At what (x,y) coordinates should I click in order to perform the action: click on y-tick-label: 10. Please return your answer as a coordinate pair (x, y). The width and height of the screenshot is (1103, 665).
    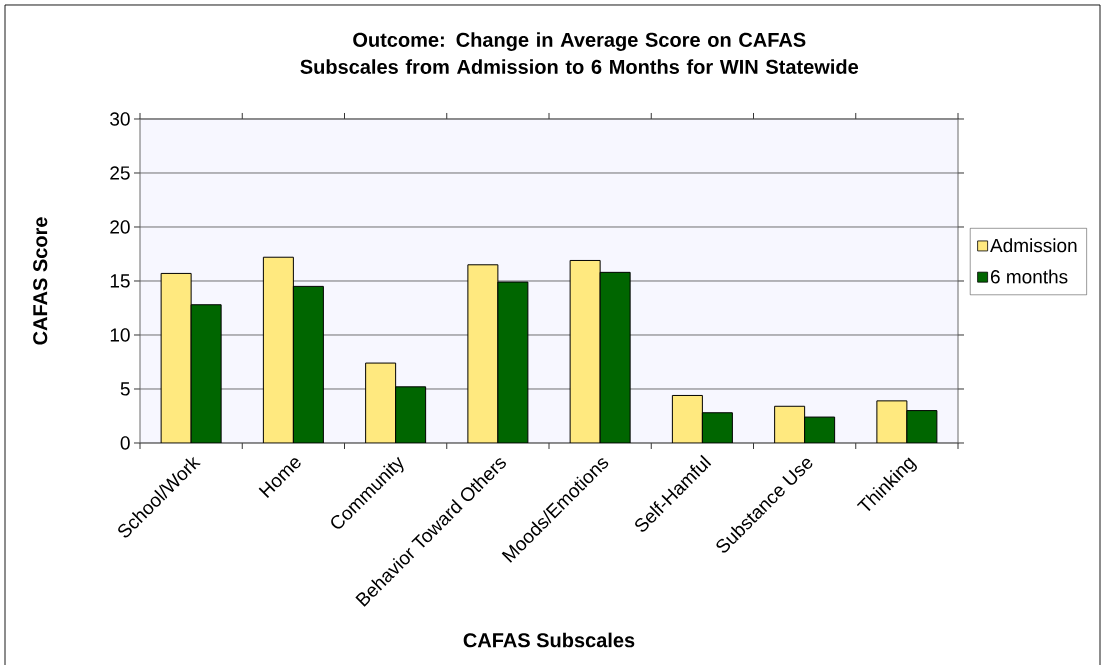
    Looking at the image, I should click on (120, 335).